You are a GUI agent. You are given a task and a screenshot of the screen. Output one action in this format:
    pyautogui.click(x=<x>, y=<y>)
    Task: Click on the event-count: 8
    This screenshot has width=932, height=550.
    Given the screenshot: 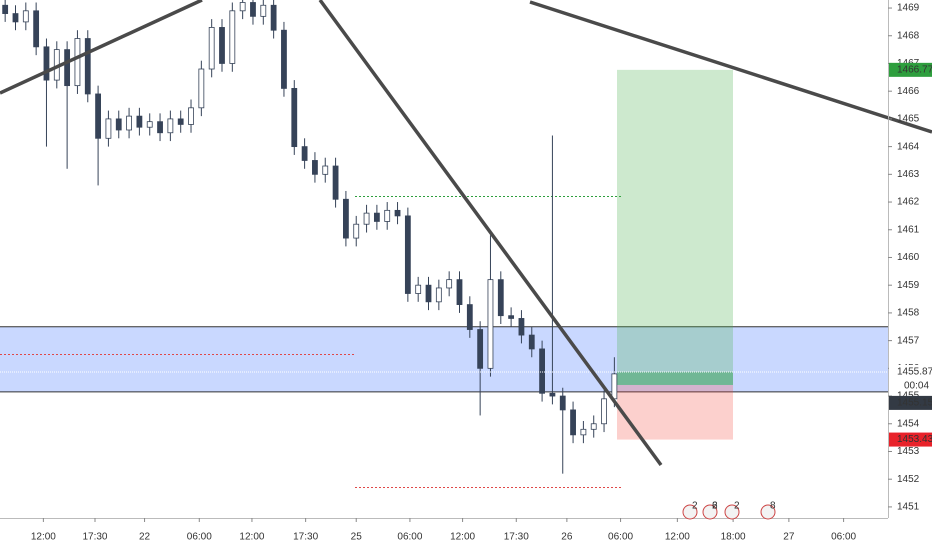 What is the action you would take?
    pyautogui.click(x=773, y=506)
    